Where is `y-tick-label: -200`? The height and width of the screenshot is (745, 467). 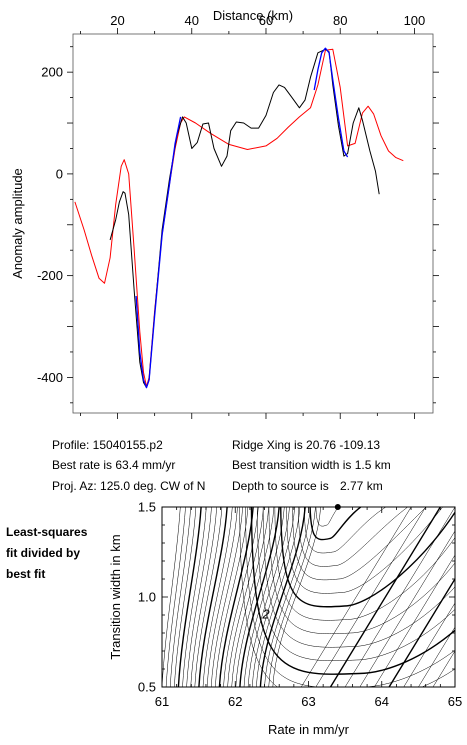
y-tick-label: -200 is located at coordinates (50, 275).